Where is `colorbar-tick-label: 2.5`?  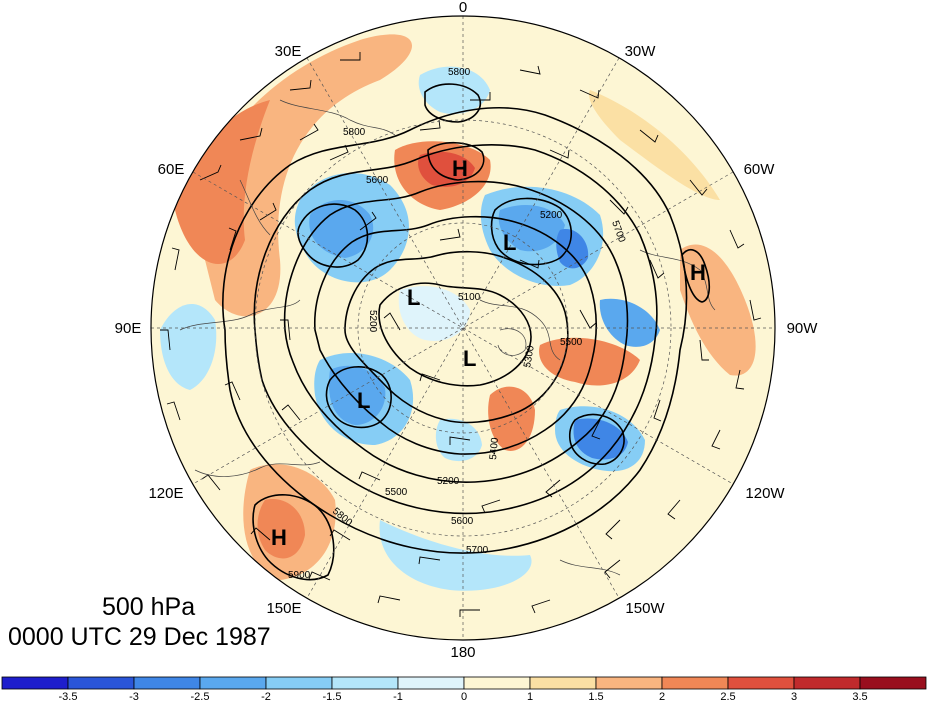 colorbar-tick-label: 2.5 is located at coordinates (727, 696).